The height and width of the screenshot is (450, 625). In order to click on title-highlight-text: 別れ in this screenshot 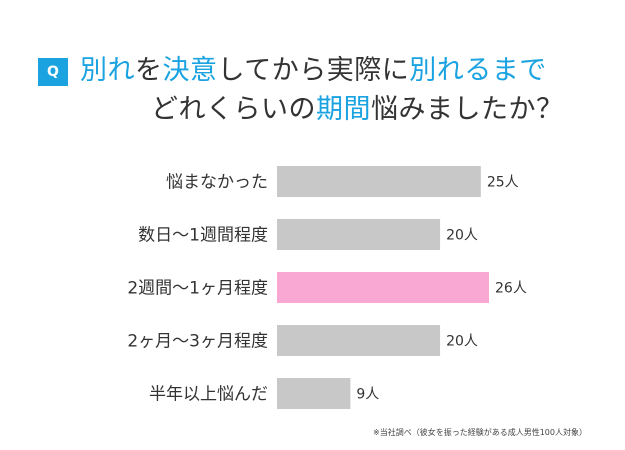, I will do `click(107, 70)`.